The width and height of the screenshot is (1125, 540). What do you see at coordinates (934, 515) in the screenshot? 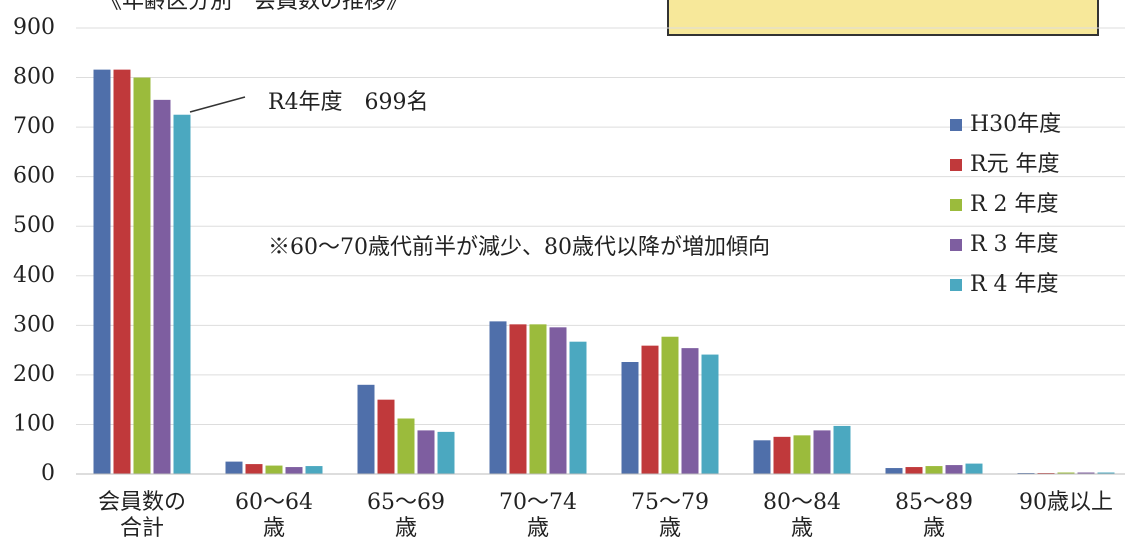
I see `x-tick-label: 85～89 歳` at bounding box center [934, 515].